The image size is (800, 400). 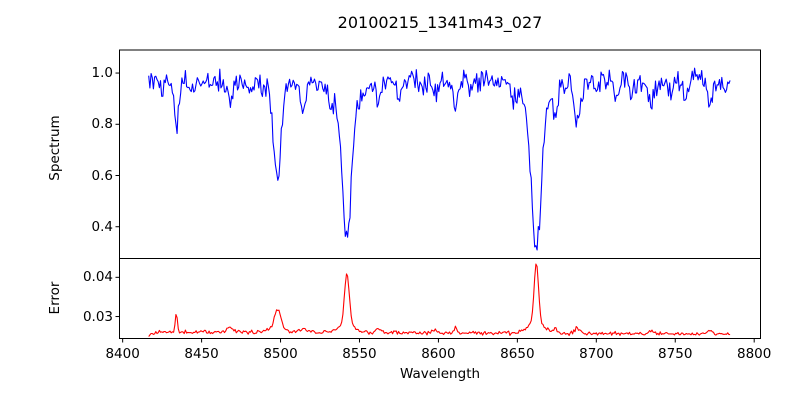 What do you see at coordinates (440, 374) in the screenshot?
I see `x-axis-label: Wavelength` at bounding box center [440, 374].